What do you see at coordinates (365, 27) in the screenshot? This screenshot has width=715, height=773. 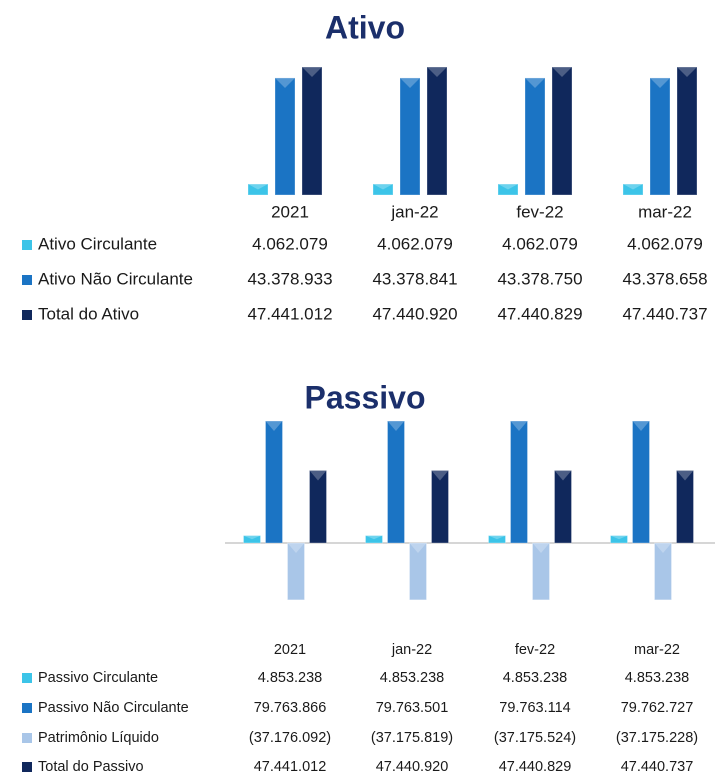 I see `chart-title: Ativo` at bounding box center [365, 27].